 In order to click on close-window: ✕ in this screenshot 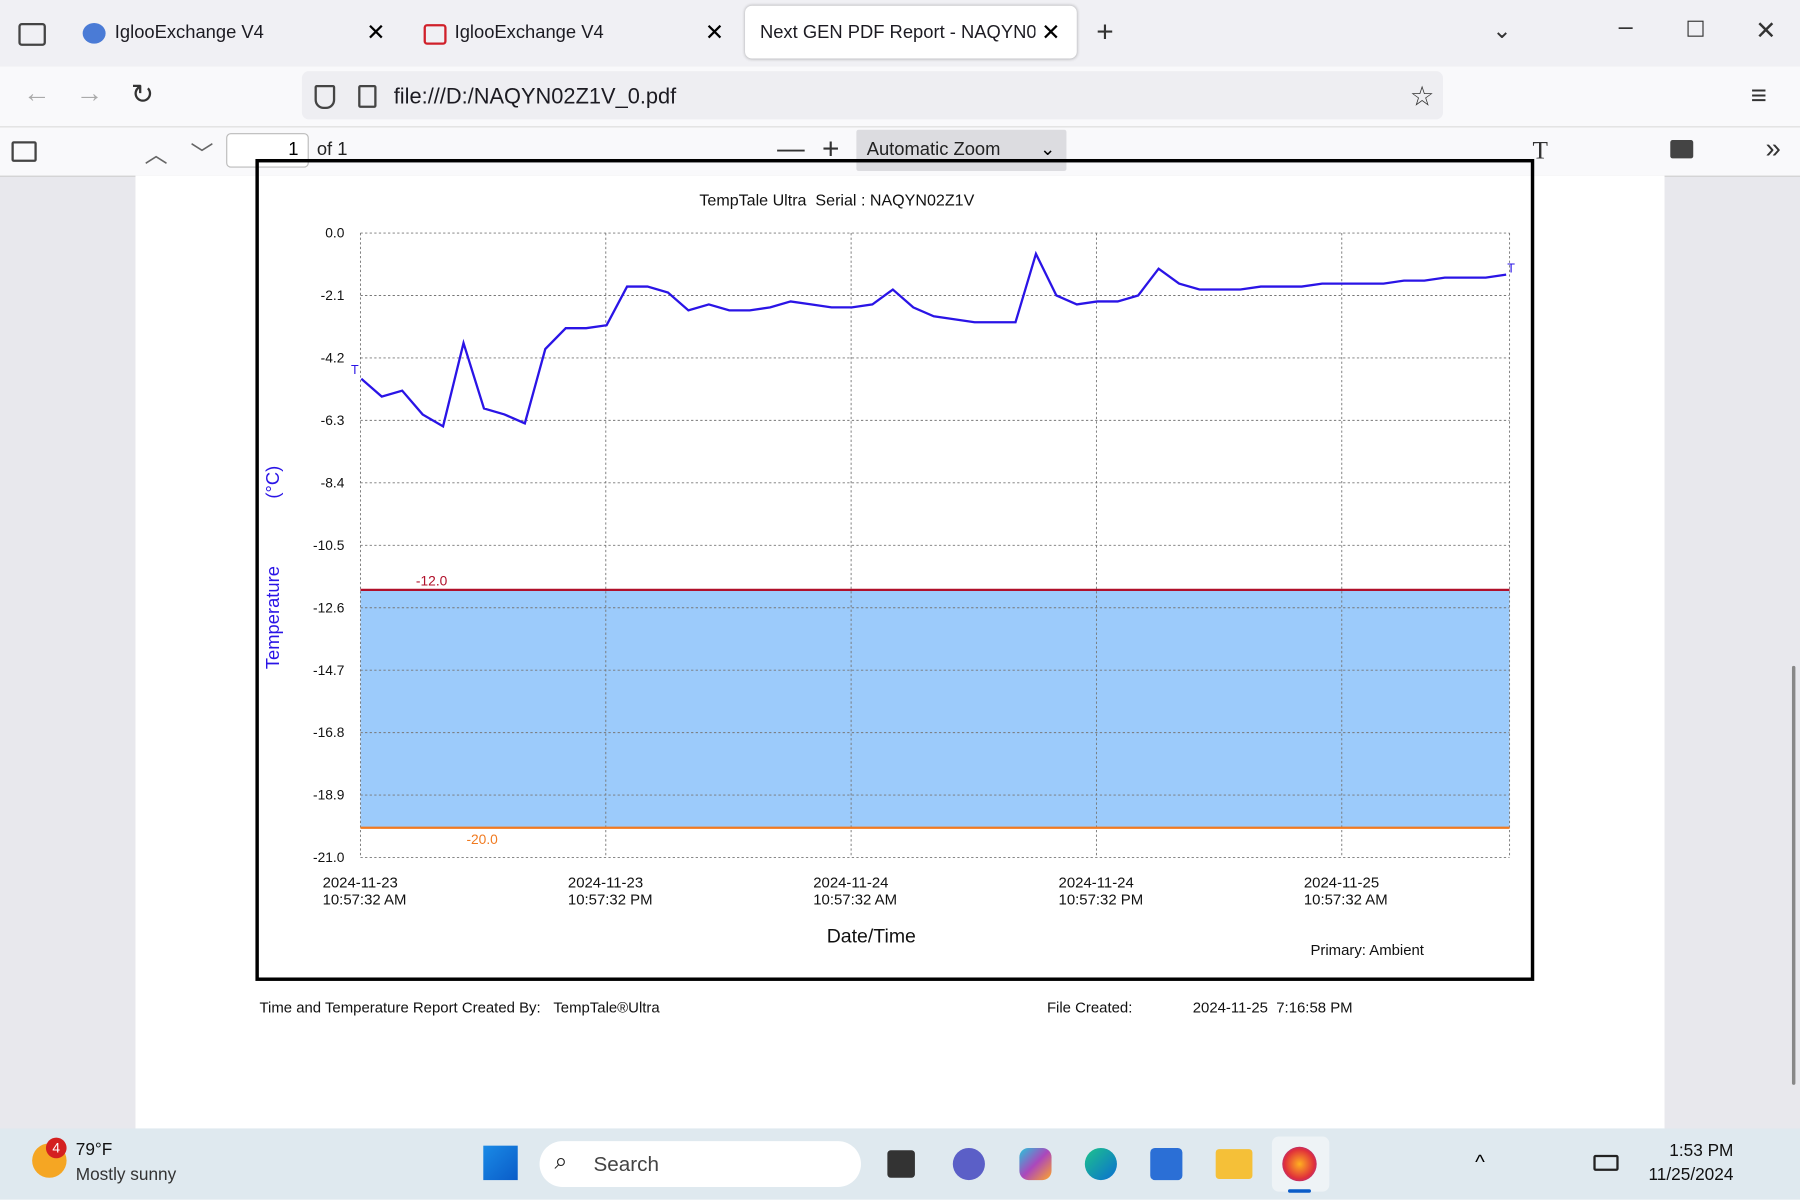, I will do `click(1766, 30)`.